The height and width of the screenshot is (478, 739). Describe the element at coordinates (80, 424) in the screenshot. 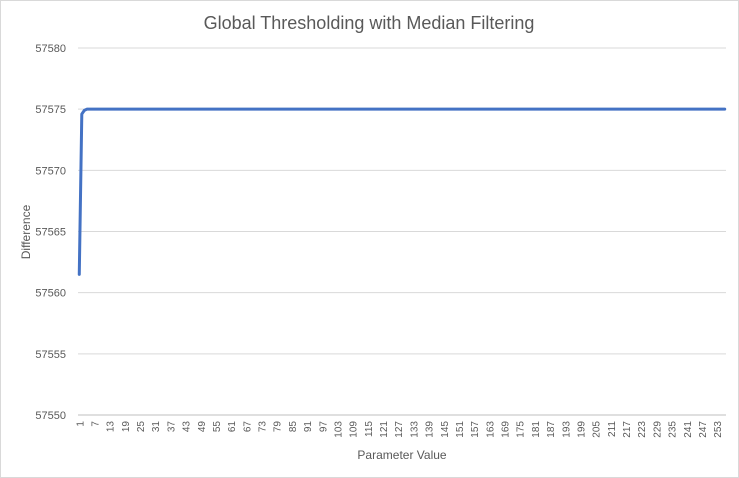

I see `x-tick-label: 1` at that location.